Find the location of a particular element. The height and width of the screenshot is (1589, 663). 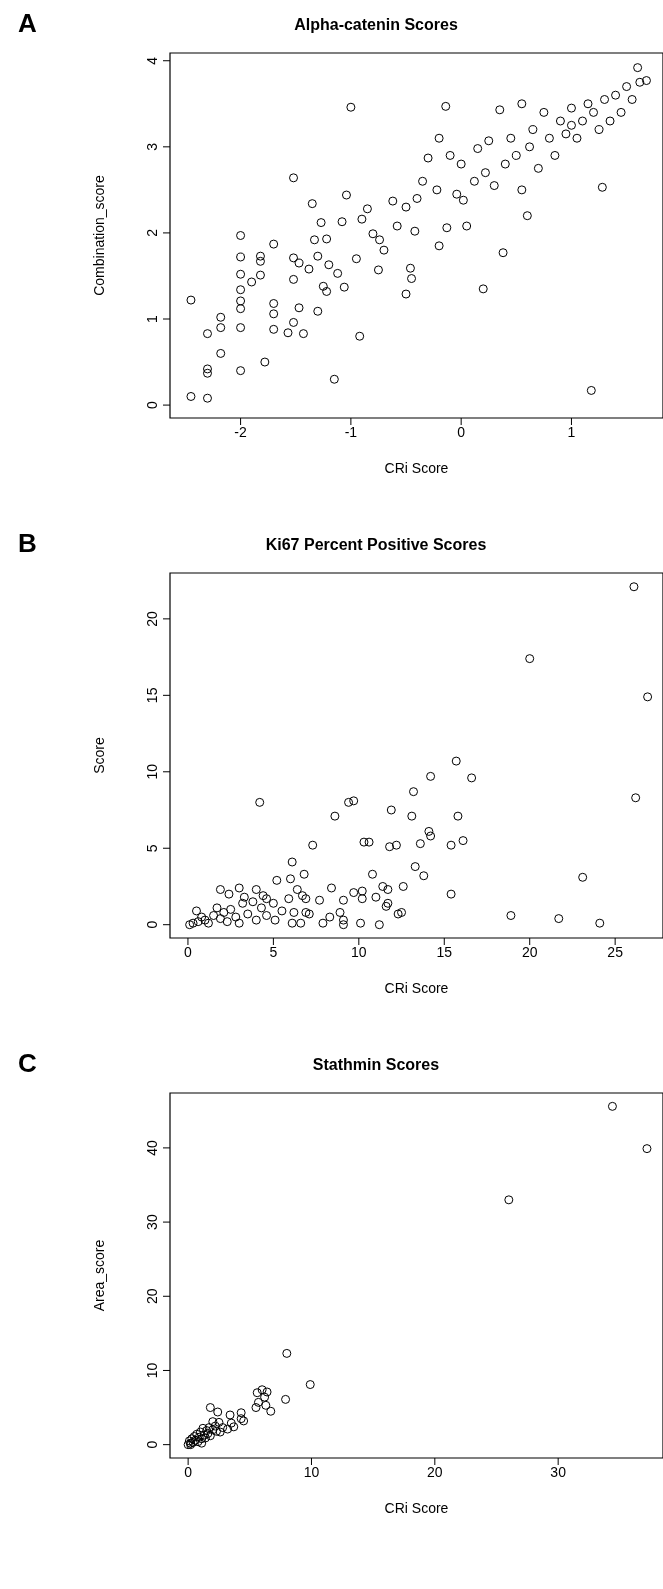

x-tick-label: 25 is located at coordinates (615, 951).